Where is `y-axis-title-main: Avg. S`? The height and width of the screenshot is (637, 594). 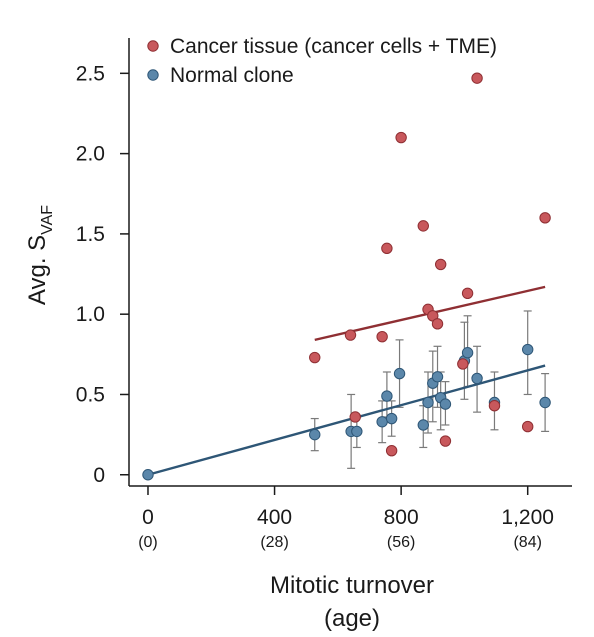 y-axis-title-main: Avg. S is located at coordinates (37, 270).